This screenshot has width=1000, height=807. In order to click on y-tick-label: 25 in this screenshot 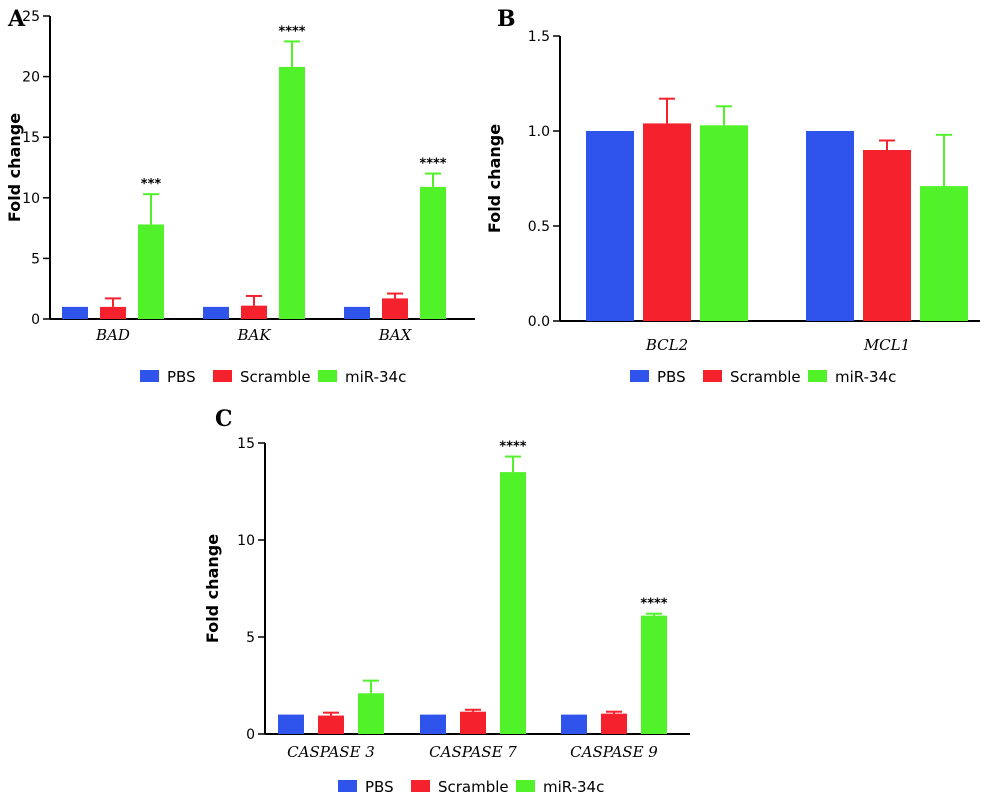, I will do `click(31, 17)`.